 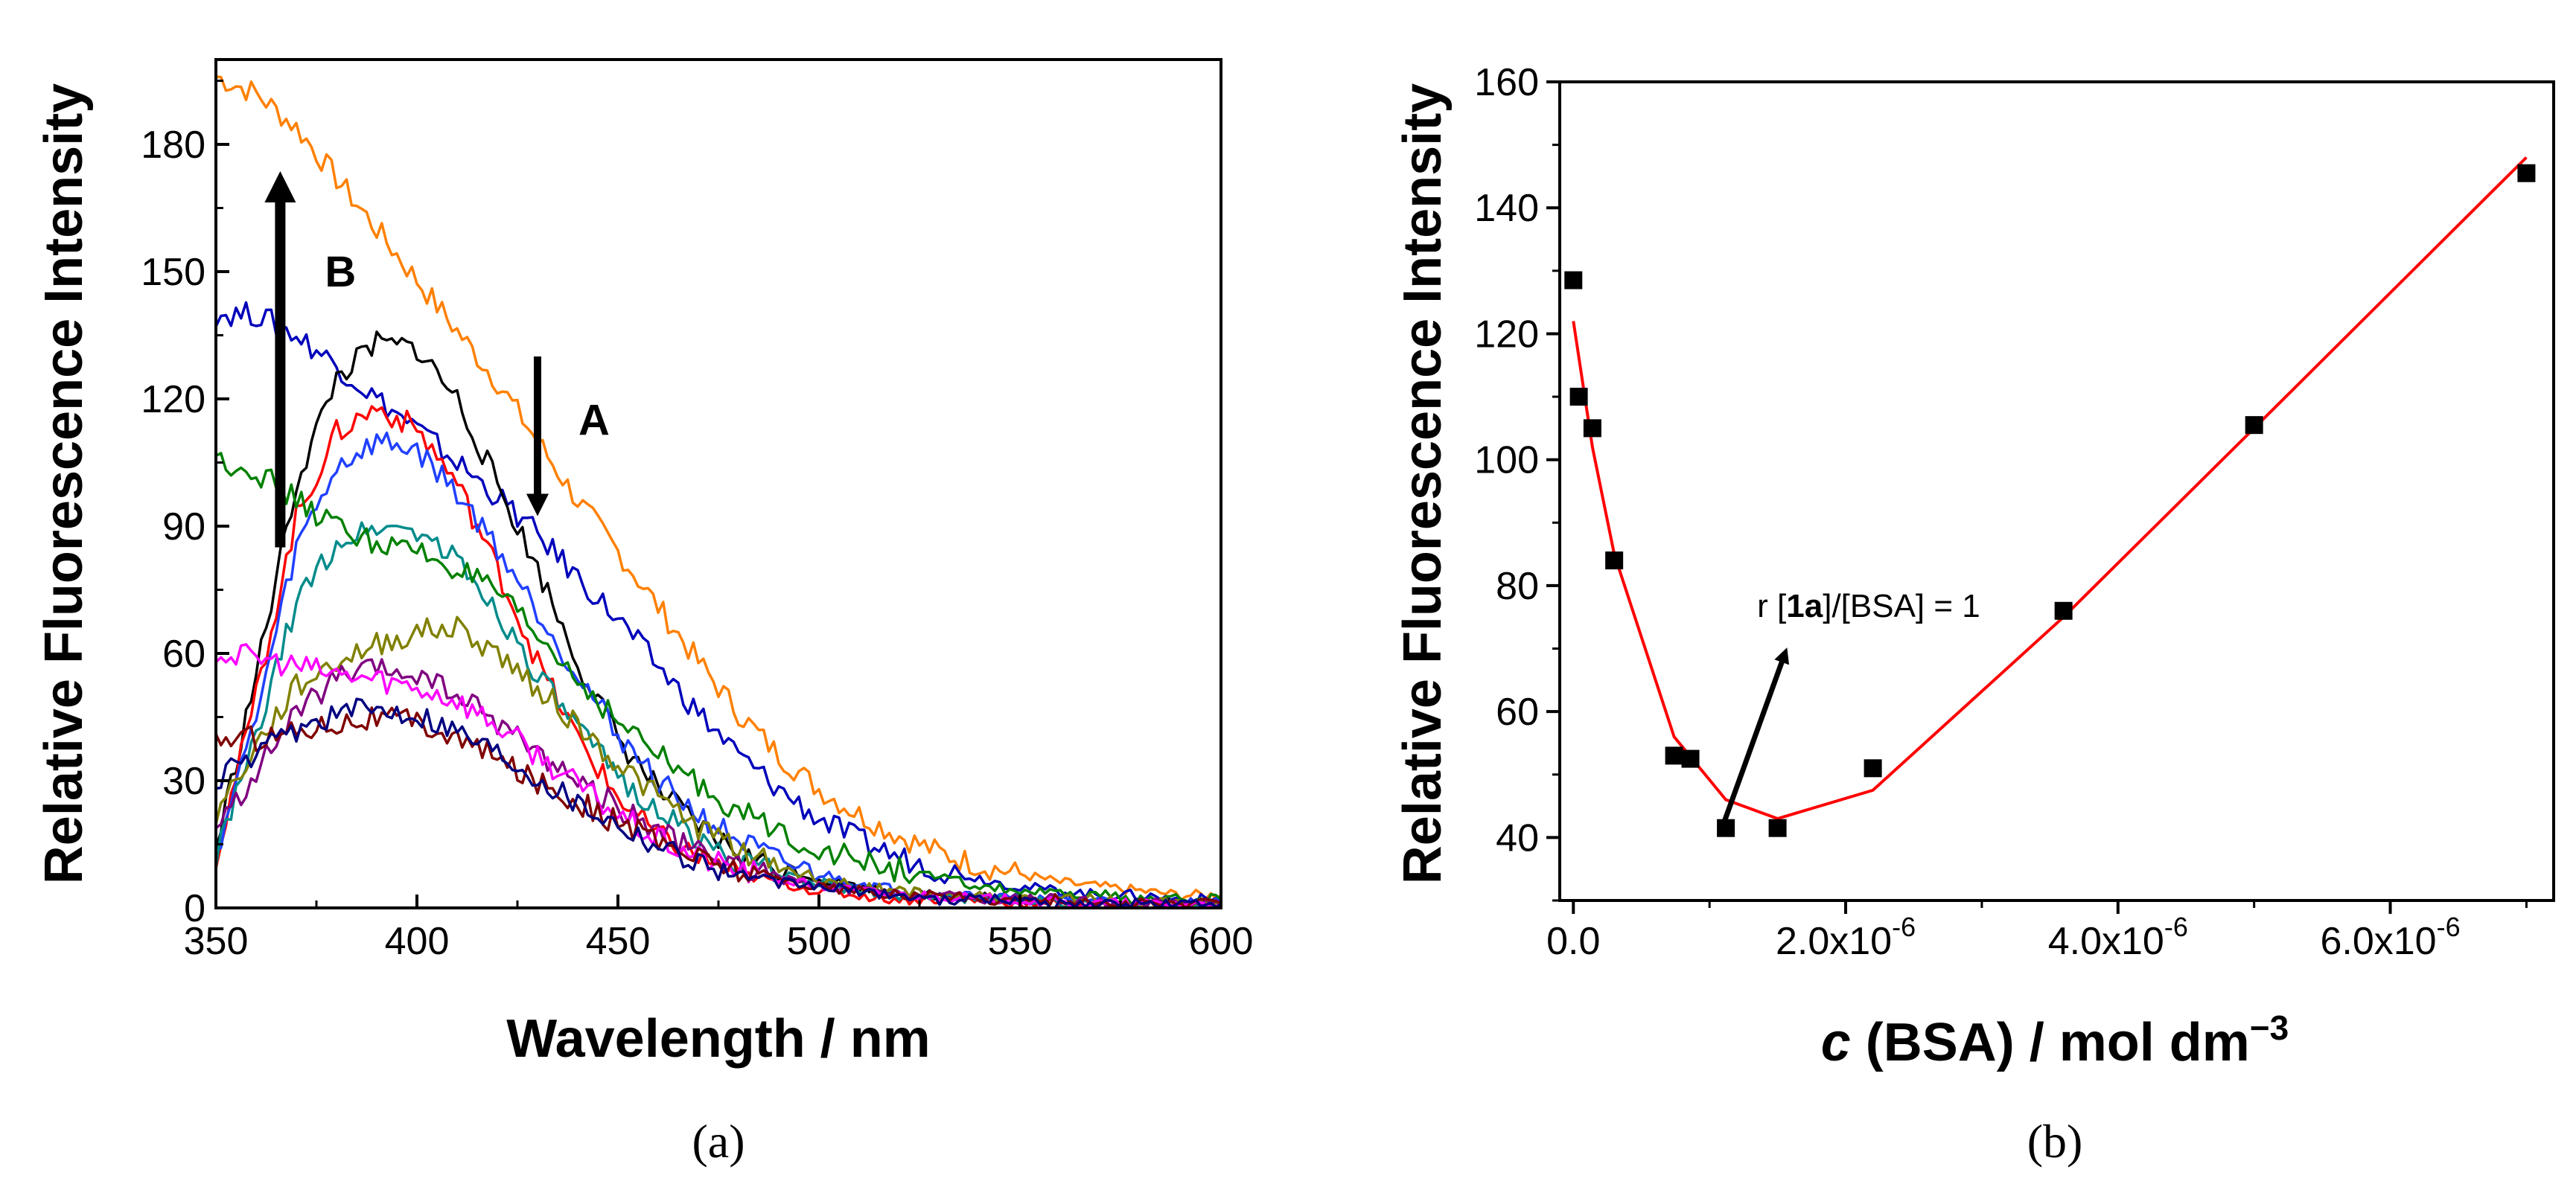 I want to click on chart-a-y-tick-label: 120, so click(x=173, y=399).